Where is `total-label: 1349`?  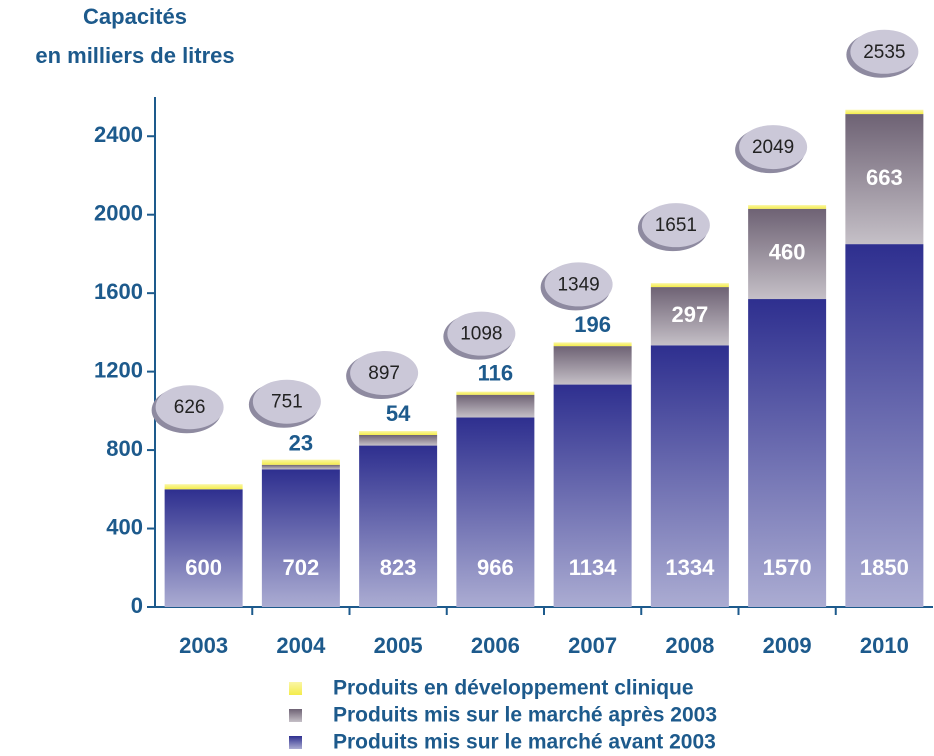 total-label: 1349 is located at coordinates (578, 284).